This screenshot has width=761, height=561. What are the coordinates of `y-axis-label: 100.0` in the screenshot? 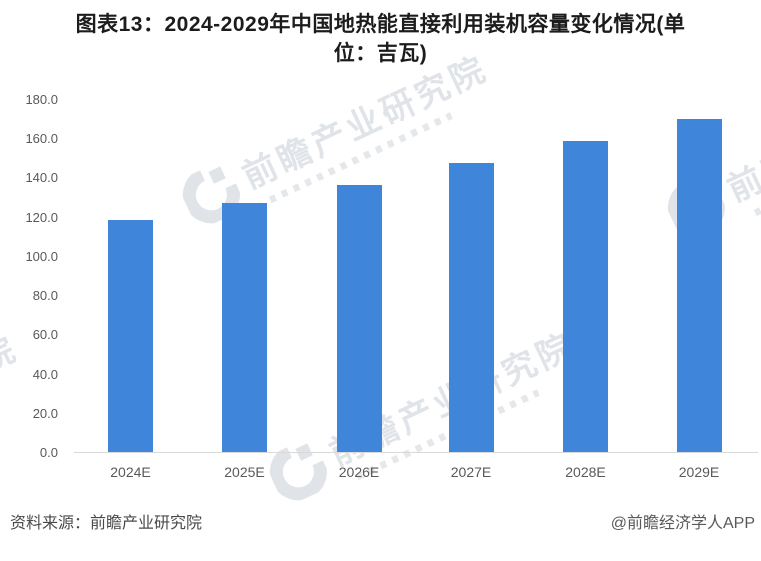 It's located at (41, 256).